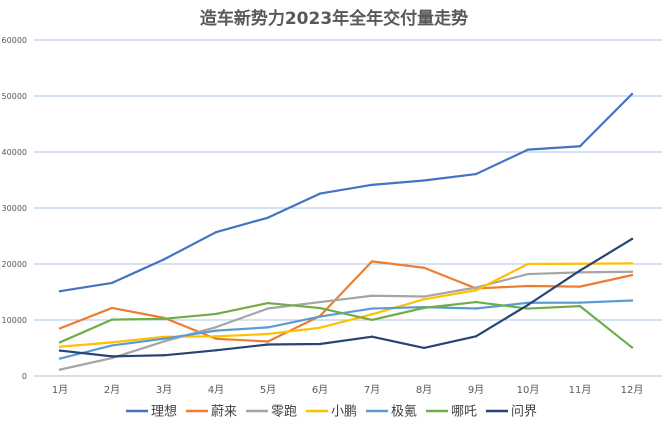 Image resolution: width=669 pixels, height=425 pixels. I want to click on legend-label: 问界, so click(524, 412).